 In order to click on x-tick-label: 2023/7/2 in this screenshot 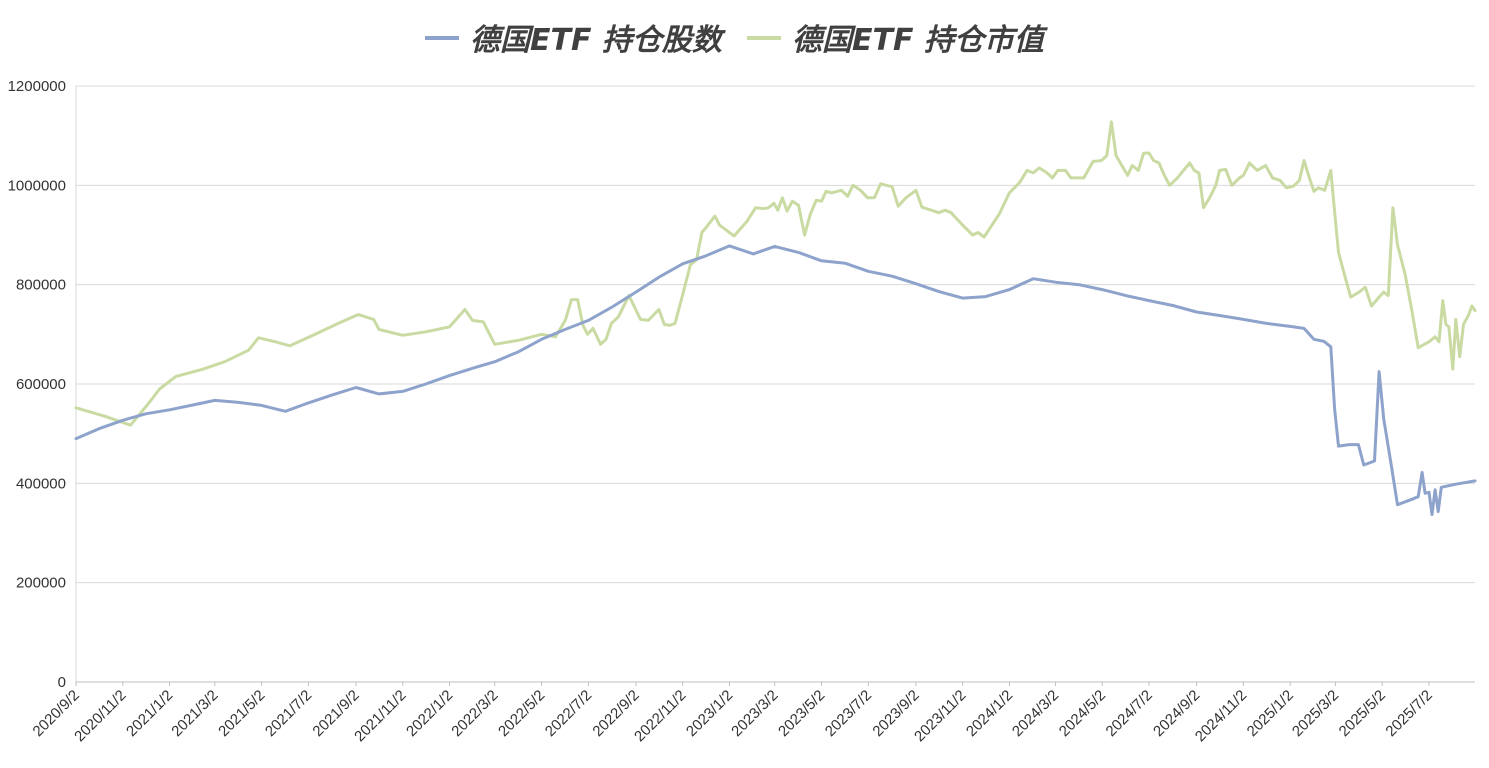, I will do `click(848, 713)`.